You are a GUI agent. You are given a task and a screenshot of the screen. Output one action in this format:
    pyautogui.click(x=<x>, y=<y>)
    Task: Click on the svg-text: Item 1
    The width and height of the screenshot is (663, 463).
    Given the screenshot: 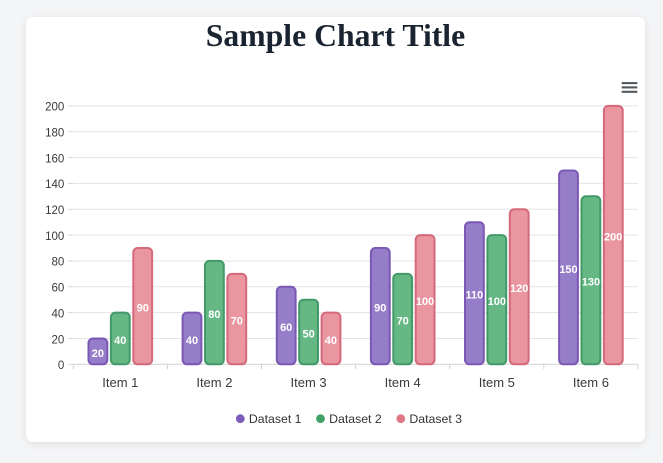 What is the action you would take?
    pyautogui.click(x=120, y=382)
    